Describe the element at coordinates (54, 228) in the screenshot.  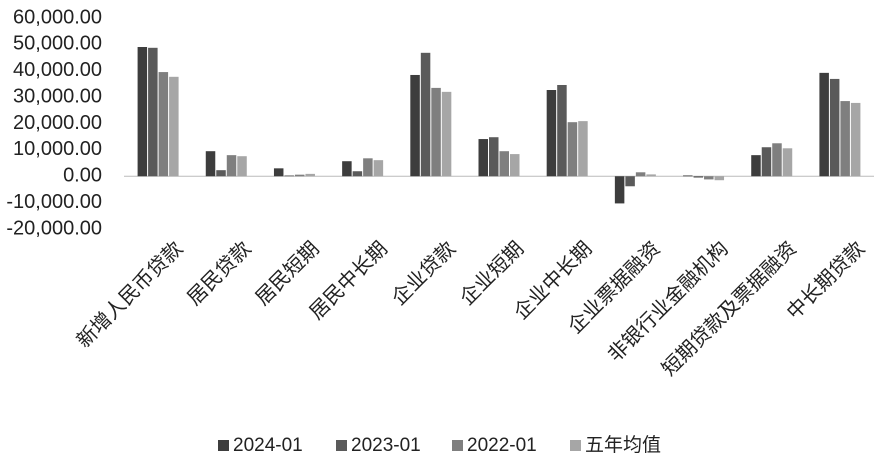
I see `y-tick-label: -20,000.00` at that location.